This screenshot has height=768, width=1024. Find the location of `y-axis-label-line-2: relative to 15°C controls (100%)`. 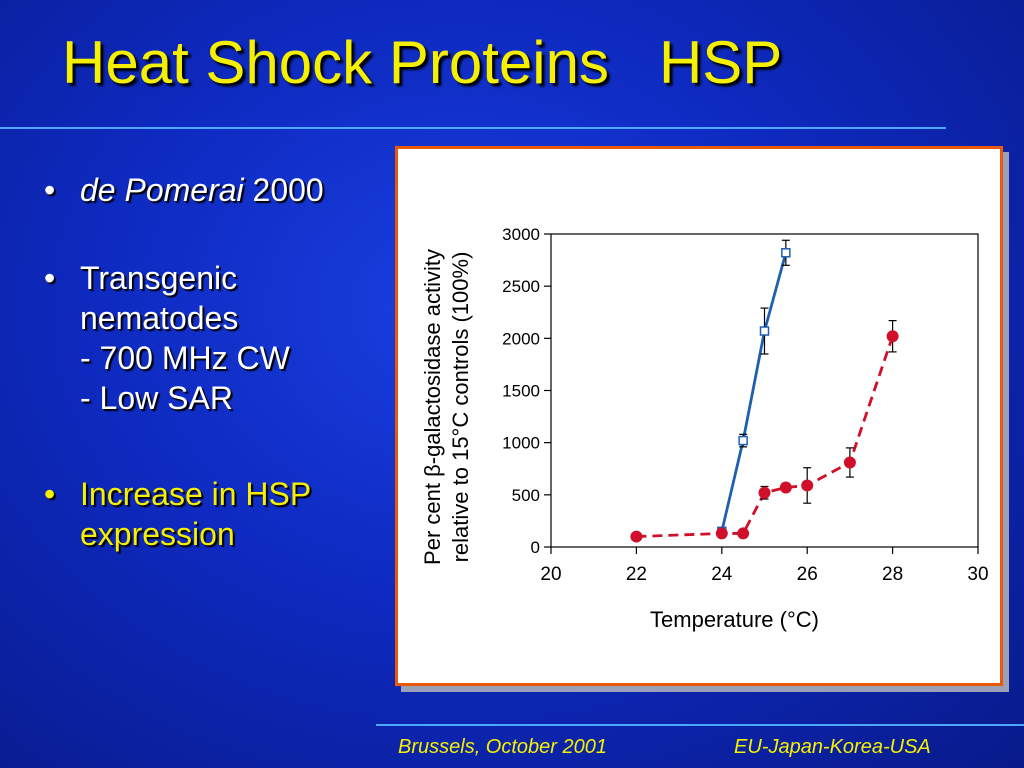

y-axis-label-line-2: relative to 15°C controls (100%) is located at coordinates (460, 407).